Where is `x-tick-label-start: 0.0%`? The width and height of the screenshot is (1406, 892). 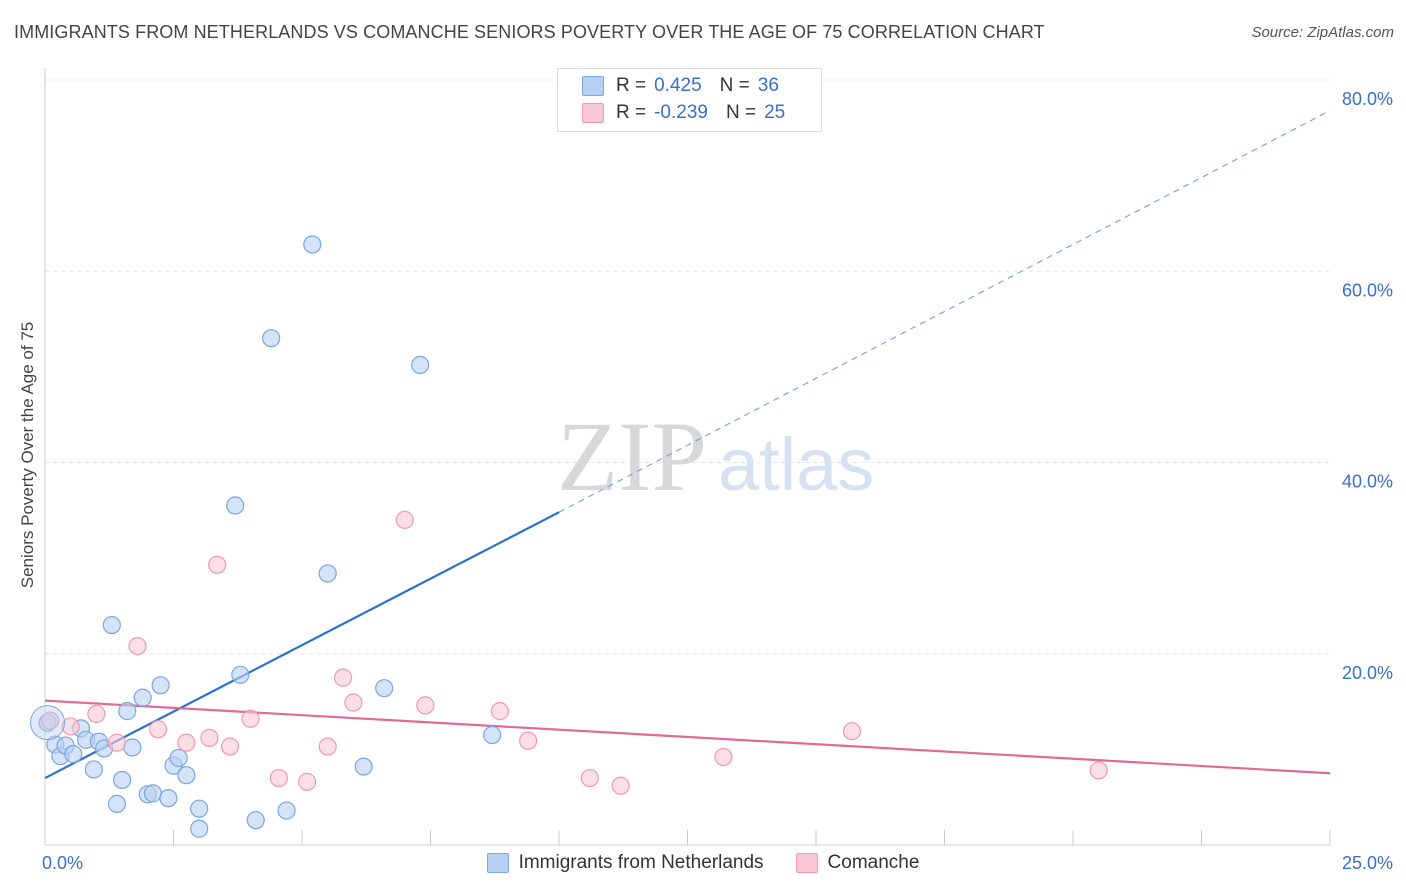
x-tick-label-start: 0.0% is located at coordinates (62, 863).